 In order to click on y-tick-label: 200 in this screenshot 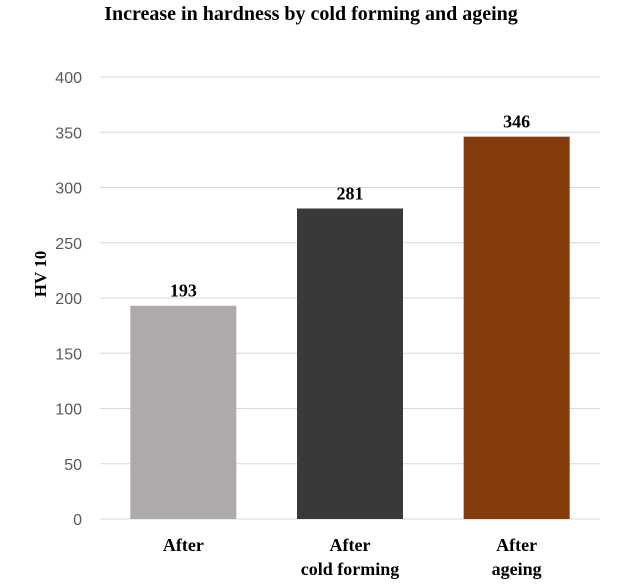, I will do `click(68, 299)`.